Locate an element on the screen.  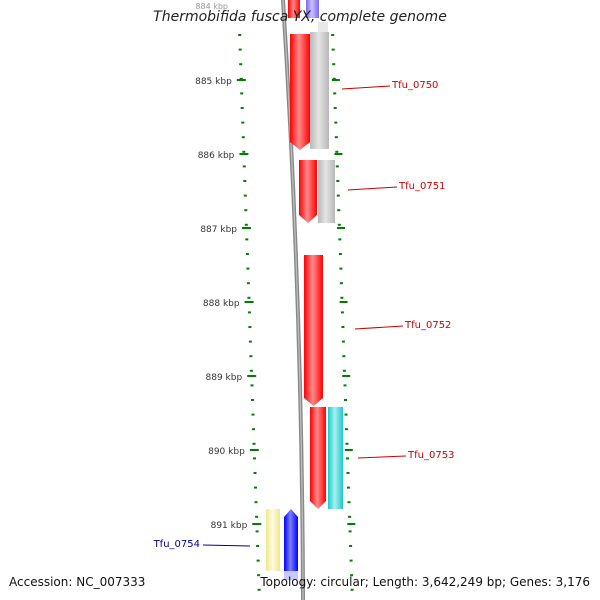
ruler-label: 890 kbp is located at coordinates (226, 452).